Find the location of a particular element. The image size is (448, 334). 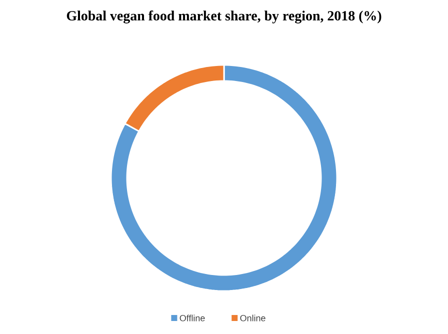

chart-title: Global vegan food market share, by region, 2018 (%) is located at coordinates (224, 17).